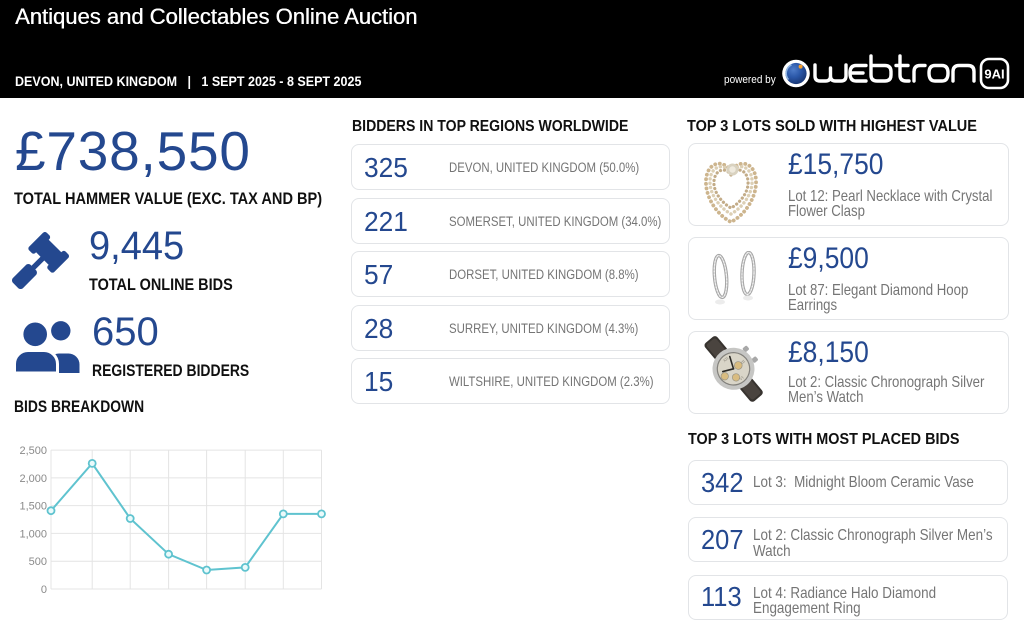 The image size is (1024, 637). Describe the element at coordinates (44, 590) in the screenshot. I see `svg-text: 0` at that location.